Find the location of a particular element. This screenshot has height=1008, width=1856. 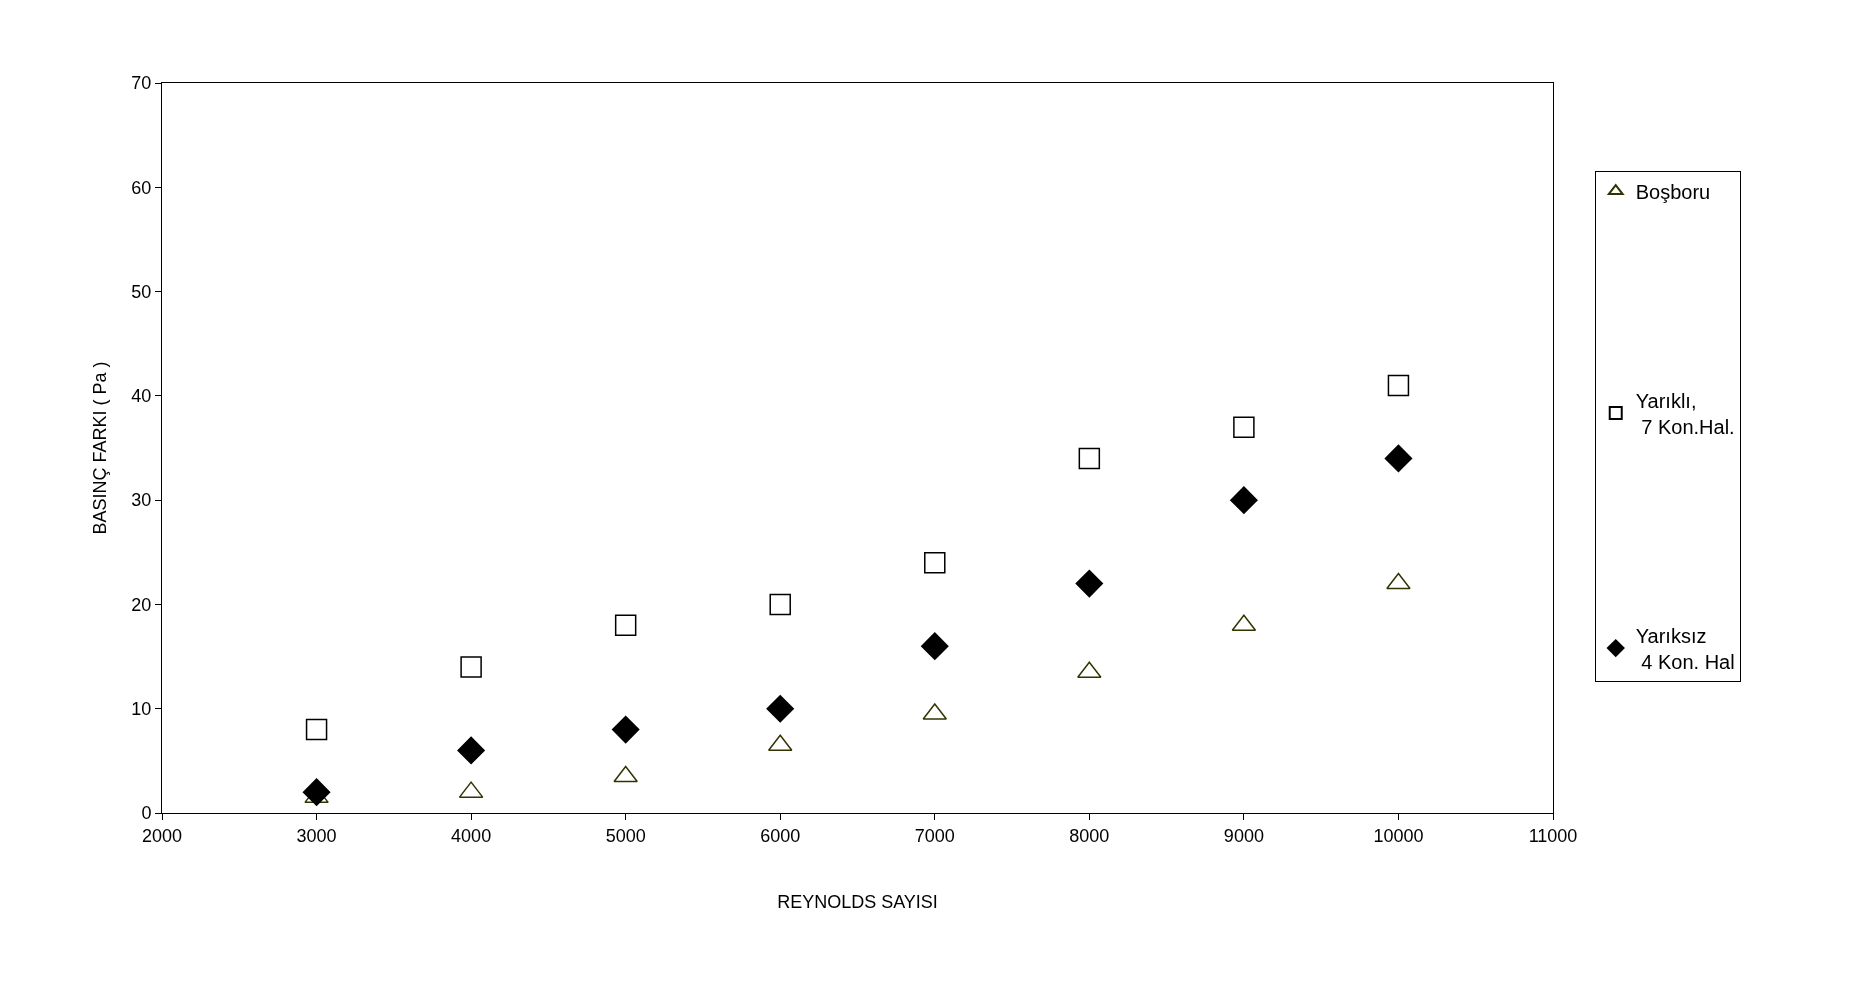

y-tick-label: 50 is located at coordinates (141, 291).